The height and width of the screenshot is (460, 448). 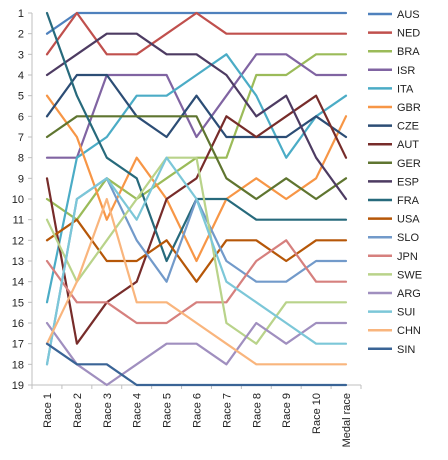 I want to click on legend-label-ita: ITA, so click(x=405, y=89).